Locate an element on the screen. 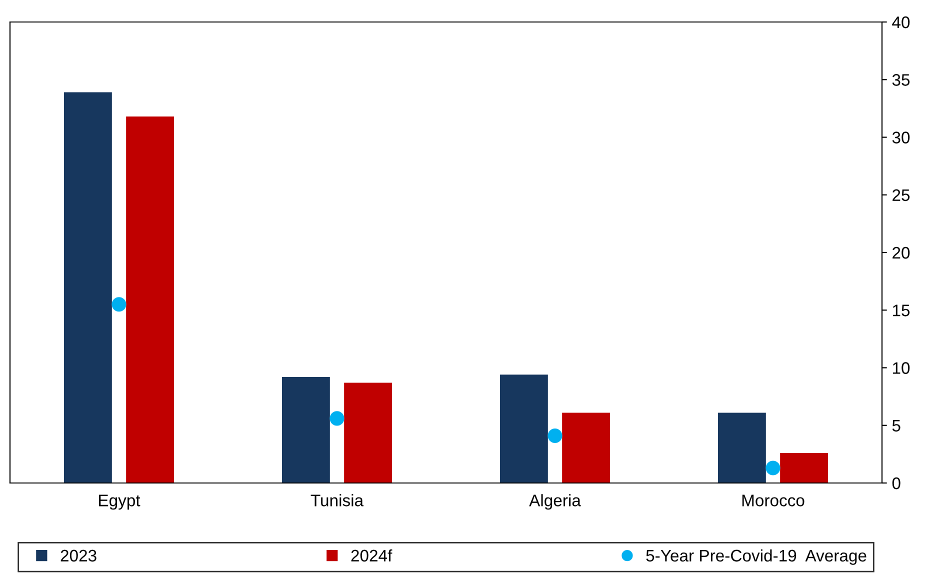 This screenshot has height=573, width=926. y-tick-label: 25 is located at coordinates (901, 195).